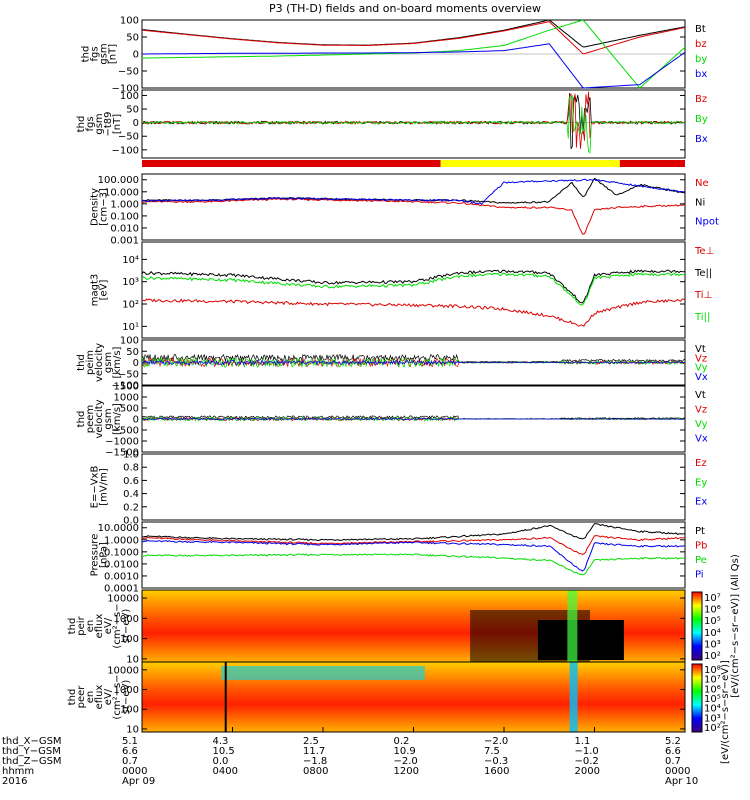  Describe the element at coordinates (90, 419) in the screenshot. I see `y-axis-label: peem` at that location.